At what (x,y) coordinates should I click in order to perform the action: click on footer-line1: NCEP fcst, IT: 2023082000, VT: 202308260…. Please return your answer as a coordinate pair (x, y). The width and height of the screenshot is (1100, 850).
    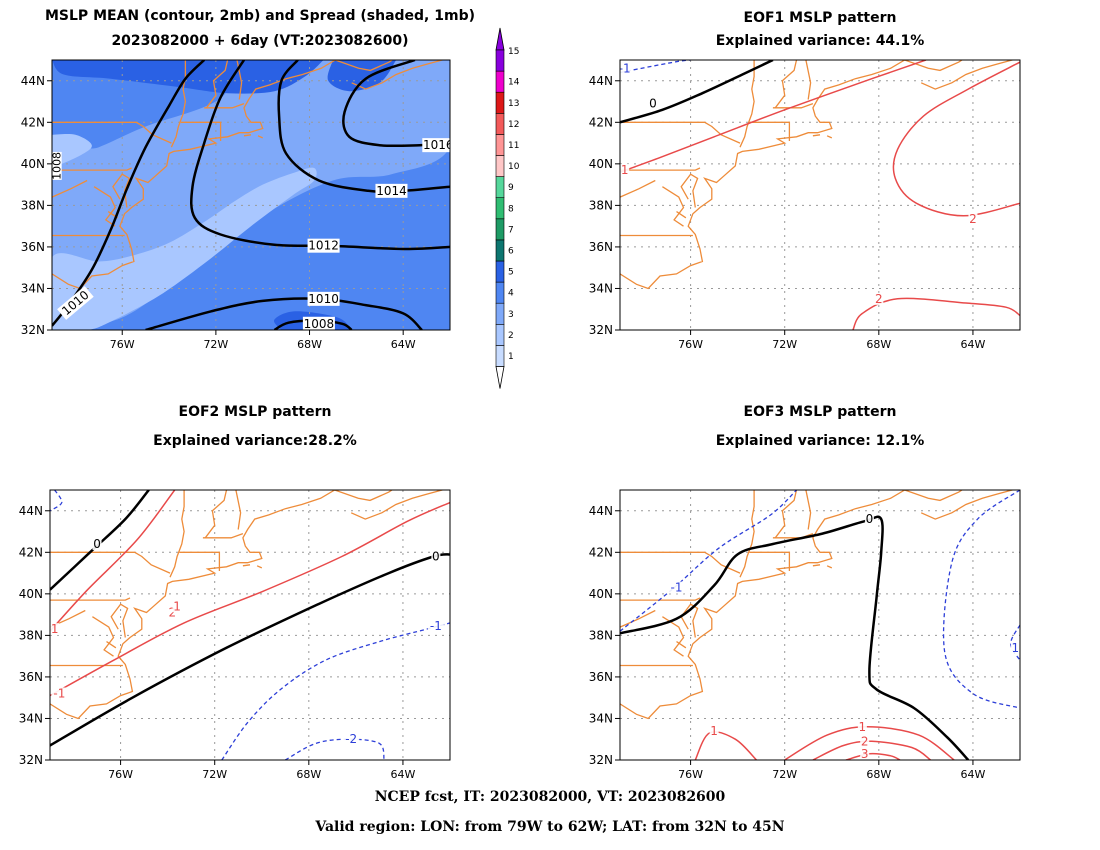
    Looking at the image, I should click on (550, 797).